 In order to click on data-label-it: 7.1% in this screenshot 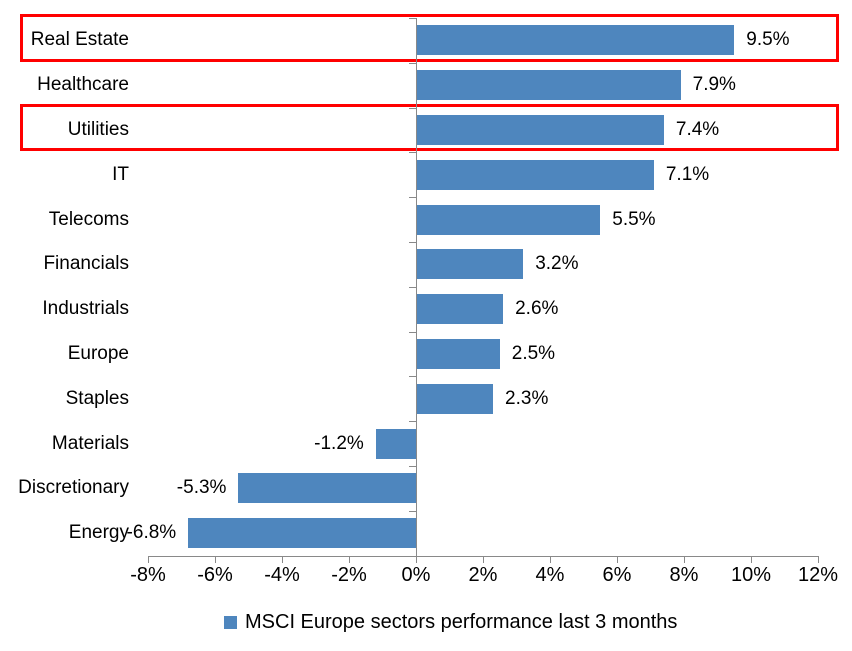, I will do `click(687, 174)`.